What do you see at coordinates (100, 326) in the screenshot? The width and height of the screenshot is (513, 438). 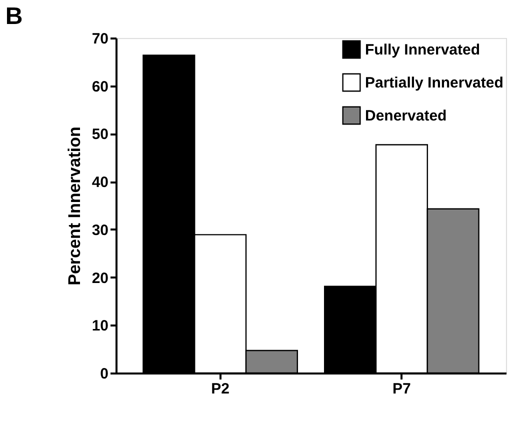 I see `y-tick-label: 10` at bounding box center [100, 326].